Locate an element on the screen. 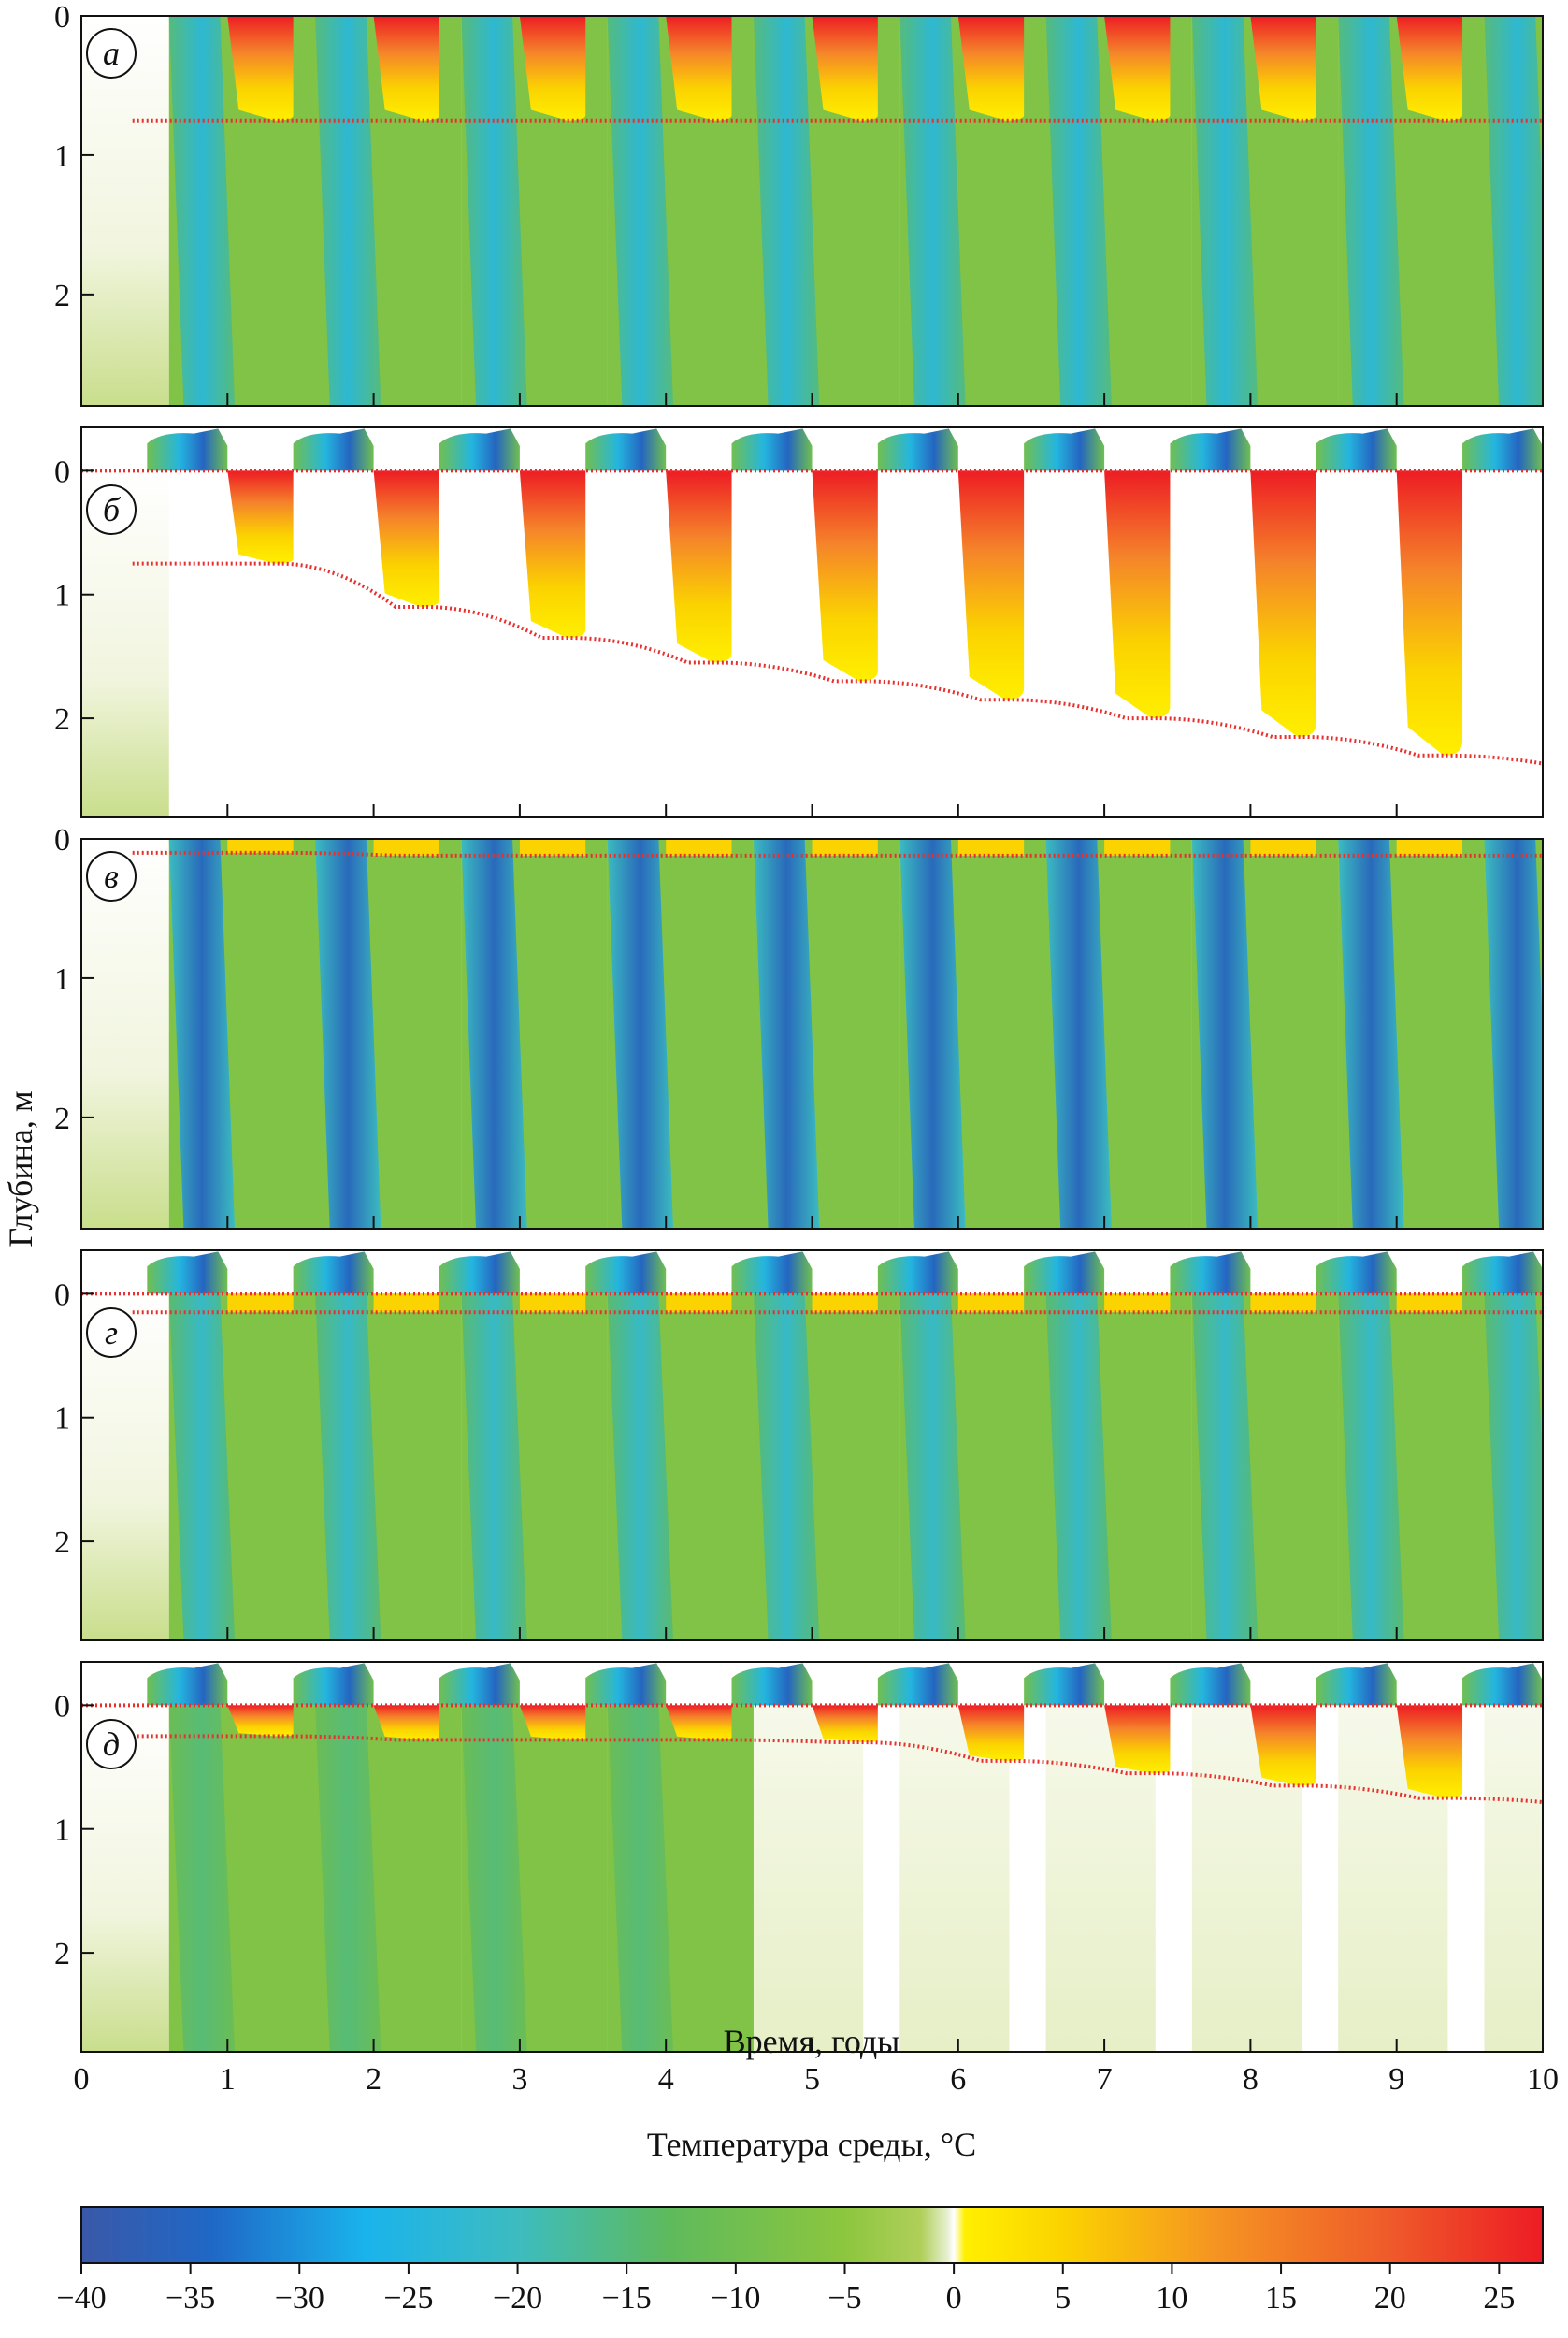  colorbar-tick-label: −20 is located at coordinates (517, 2298).